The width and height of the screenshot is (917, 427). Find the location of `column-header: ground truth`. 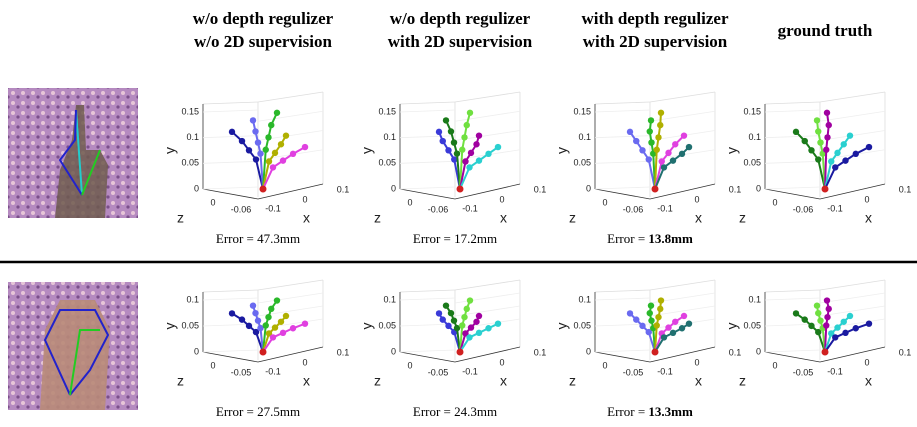

column-header: ground truth is located at coordinates (825, 30).